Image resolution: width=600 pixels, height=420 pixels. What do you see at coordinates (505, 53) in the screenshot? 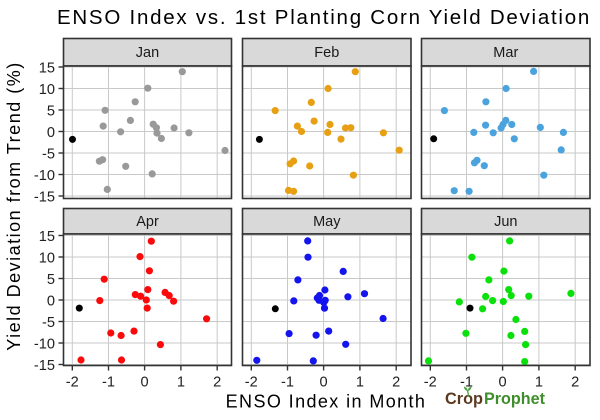
I see `svg-text: Mar` at bounding box center [505, 53].